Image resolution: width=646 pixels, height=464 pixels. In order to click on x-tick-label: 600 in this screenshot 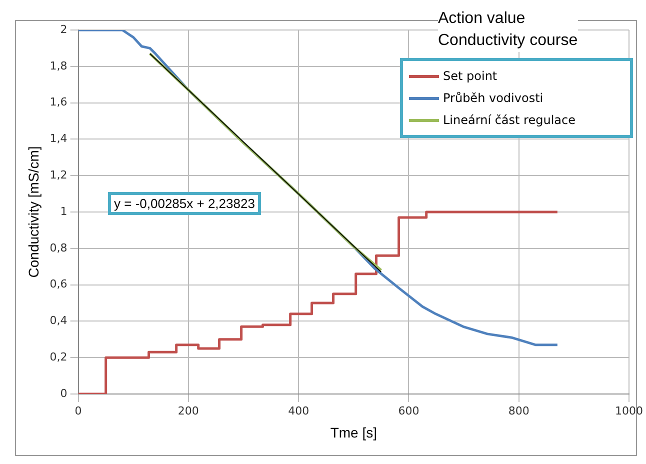, I will do `click(409, 411)`.